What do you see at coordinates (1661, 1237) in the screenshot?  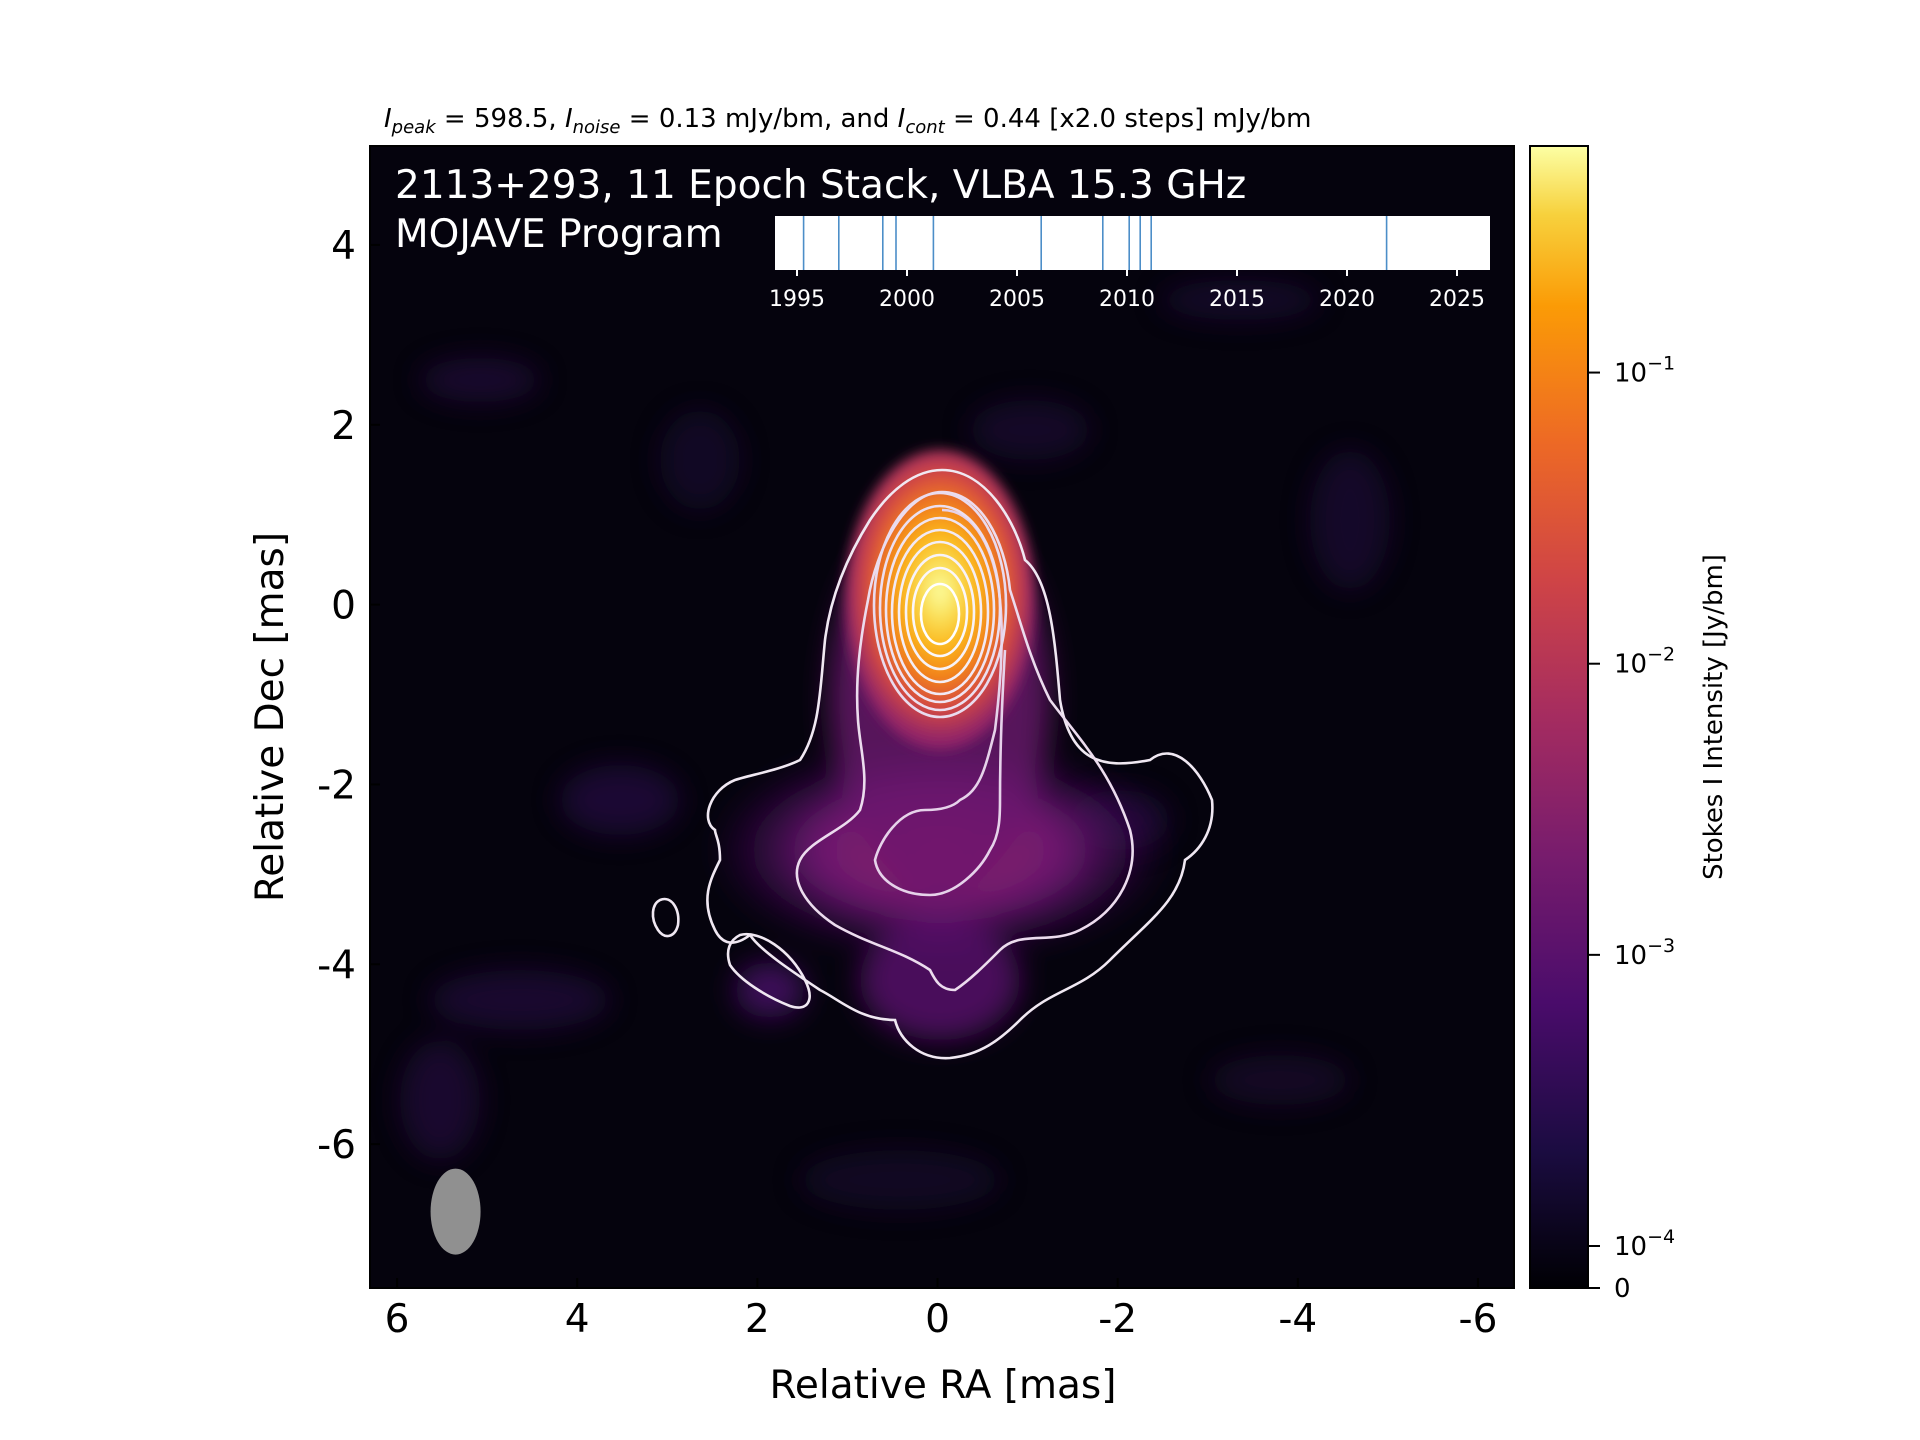 I see `tick-exponent: −4` at bounding box center [1661, 1237].